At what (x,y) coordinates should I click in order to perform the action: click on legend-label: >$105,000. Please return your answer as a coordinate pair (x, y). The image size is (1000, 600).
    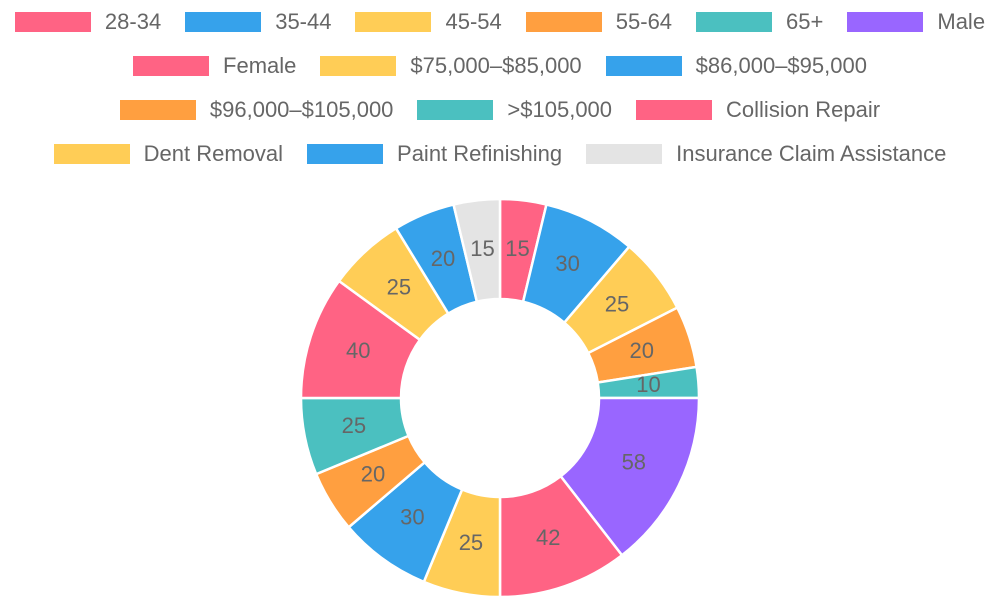
    Looking at the image, I should click on (560, 109).